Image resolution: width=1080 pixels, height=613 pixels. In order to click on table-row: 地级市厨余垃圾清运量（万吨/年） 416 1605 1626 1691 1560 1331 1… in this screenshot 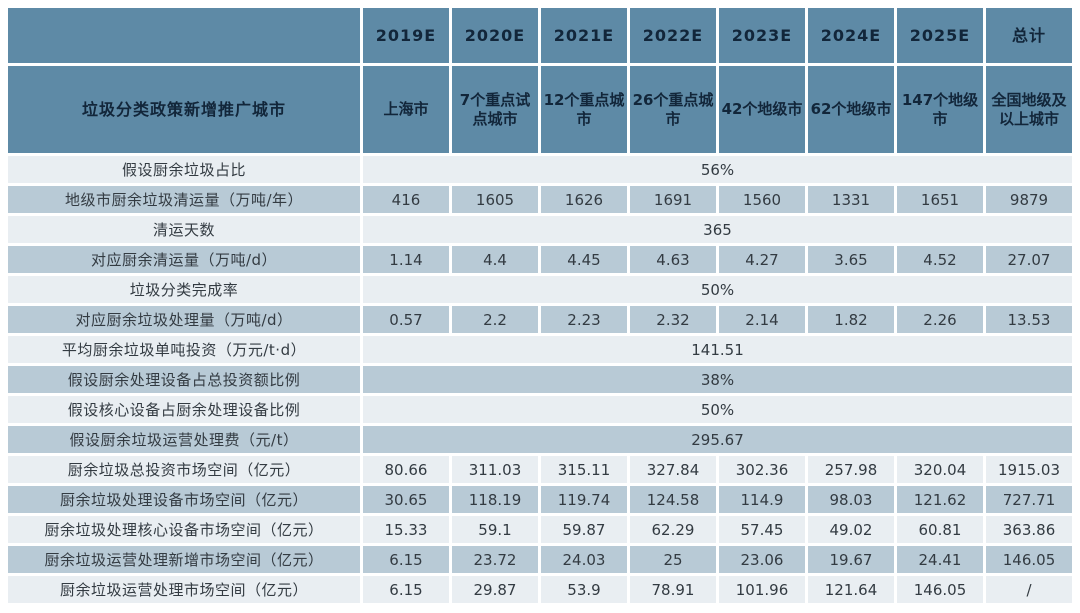, I will do `click(540, 199)`.